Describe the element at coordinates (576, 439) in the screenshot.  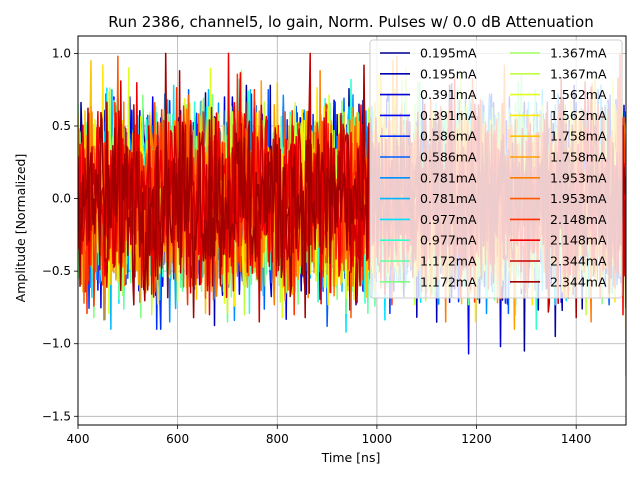
I see `x-tick-label: 1400` at that location.